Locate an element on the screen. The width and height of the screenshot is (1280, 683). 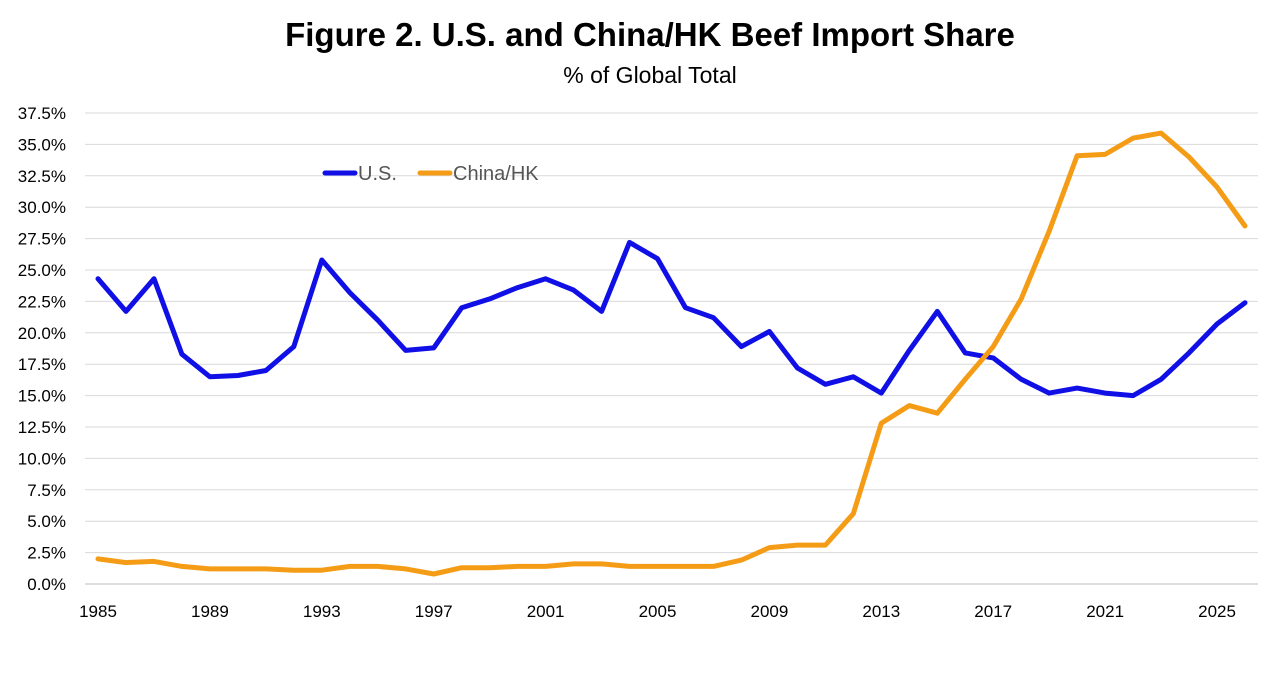
y-tick-label: 12.5% is located at coordinates (42, 427).